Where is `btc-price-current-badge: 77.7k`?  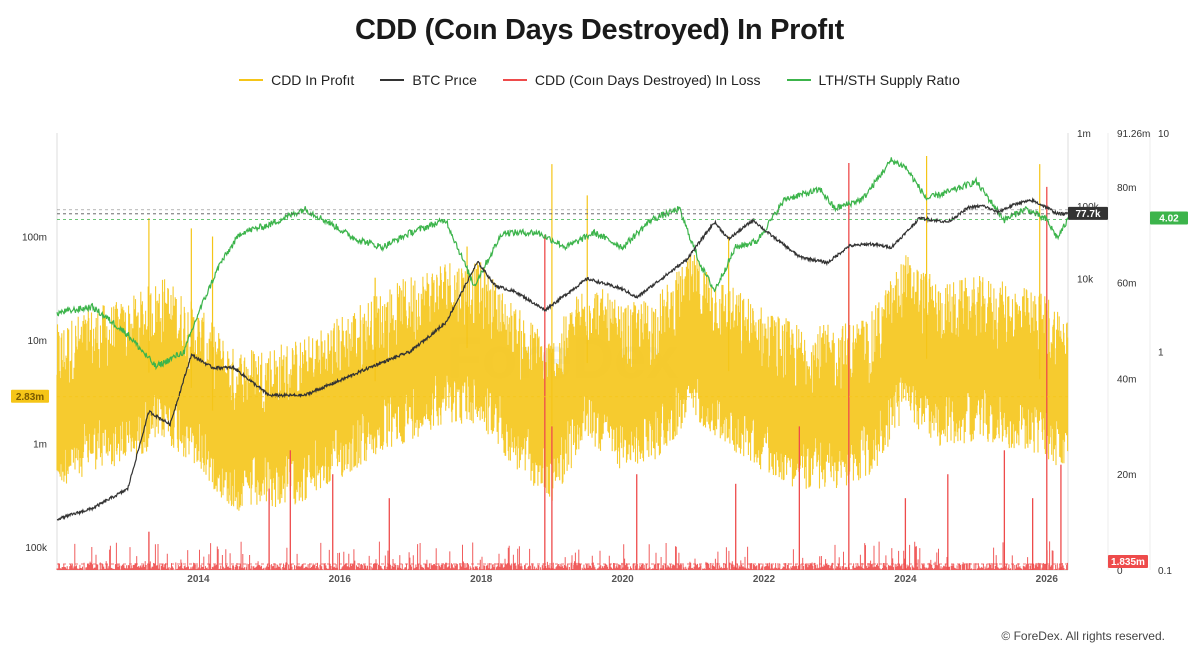
btc-price-current-badge: 77.7k is located at coordinates (1087, 214).